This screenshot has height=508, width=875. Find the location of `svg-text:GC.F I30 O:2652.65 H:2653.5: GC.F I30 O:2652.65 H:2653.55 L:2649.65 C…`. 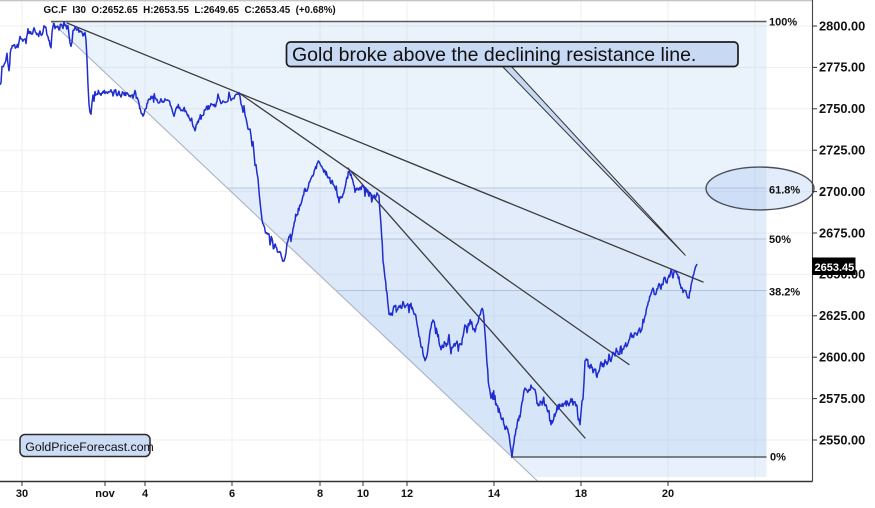

svg-text:GC.F I30 O:2652.65 H:2653.5: GC.F I30 O:2652.65 H:2653.55 L:2649.65 C… is located at coordinates (190, 10).